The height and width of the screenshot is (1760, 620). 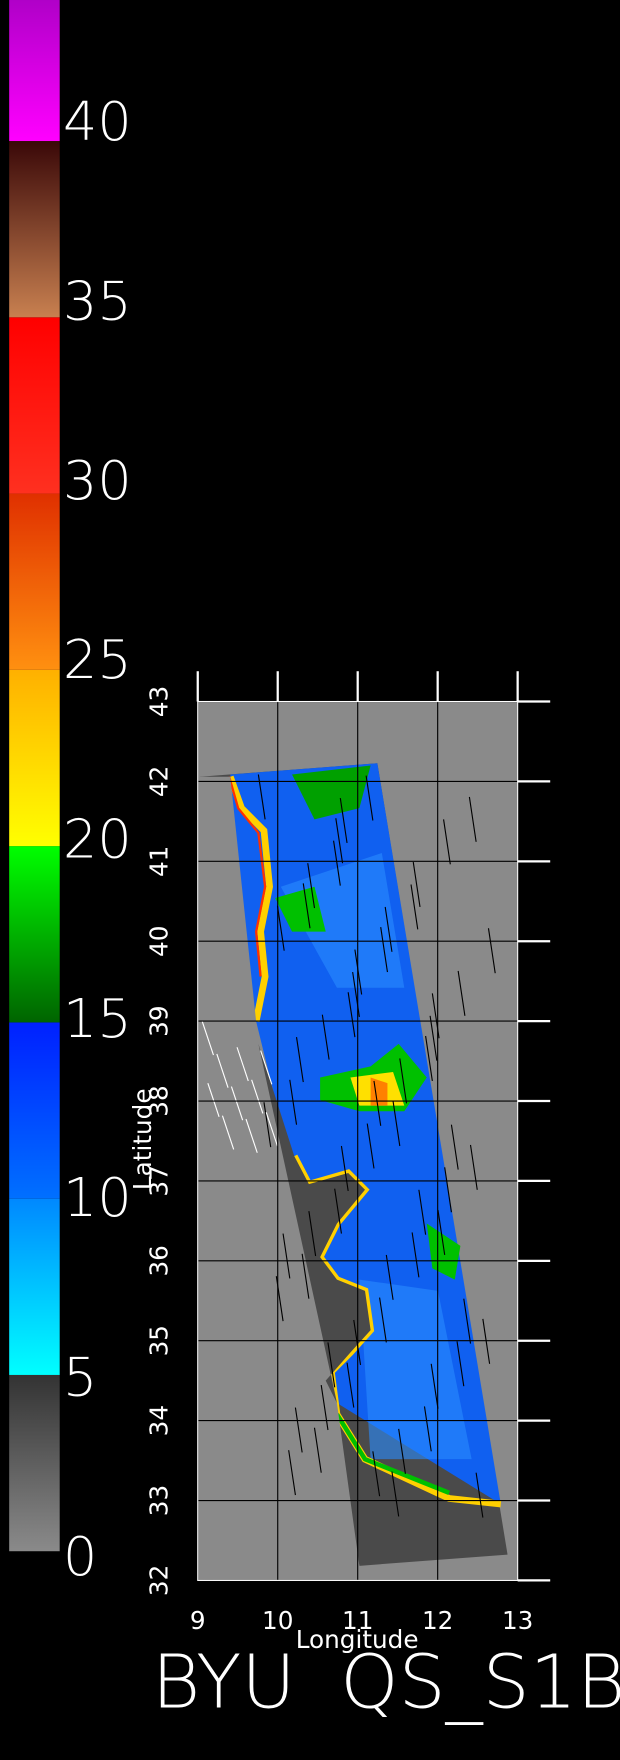 What do you see at coordinates (277, 1620) in the screenshot?
I see `x-tick-label: 10` at bounding box center [277, 1620].